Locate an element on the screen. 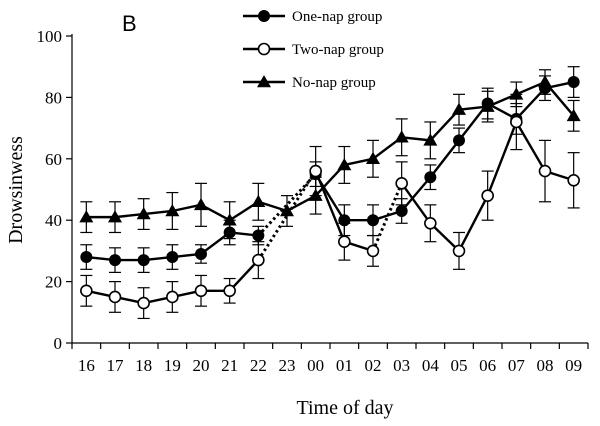  legend-item-3: No-nap group is located at coordinates (309, 83).